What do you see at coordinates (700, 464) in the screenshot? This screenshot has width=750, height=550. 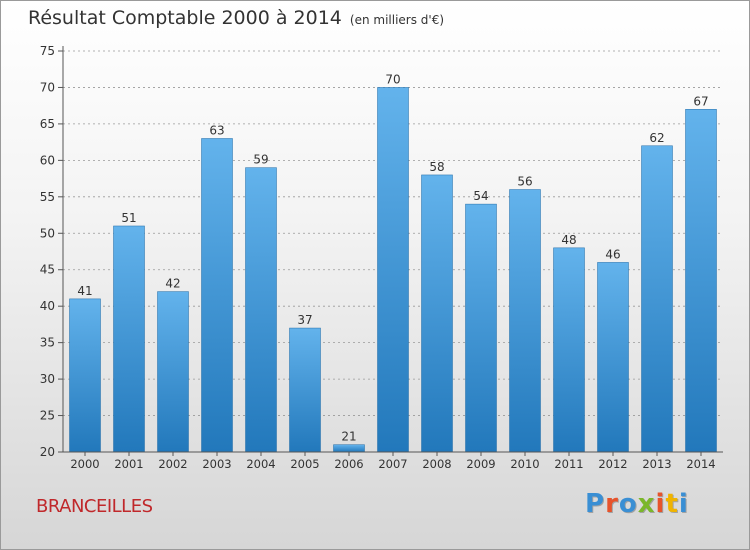 I see `x-tick-label: 2014` at bounding box center [700, 464].